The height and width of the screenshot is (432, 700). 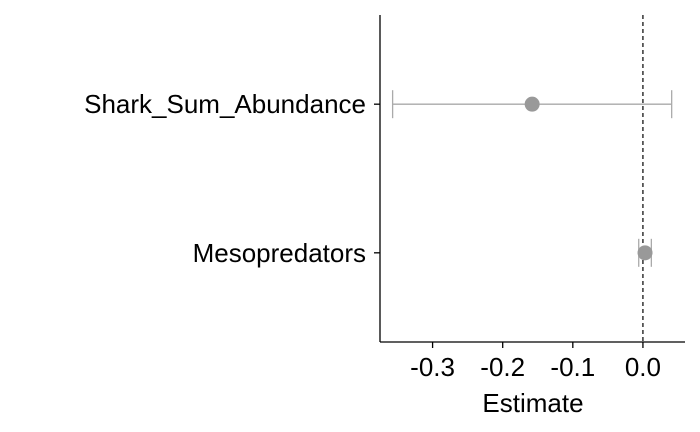 I want to click on y-tick-label: Mesopredators, so click(x=279, y=253).